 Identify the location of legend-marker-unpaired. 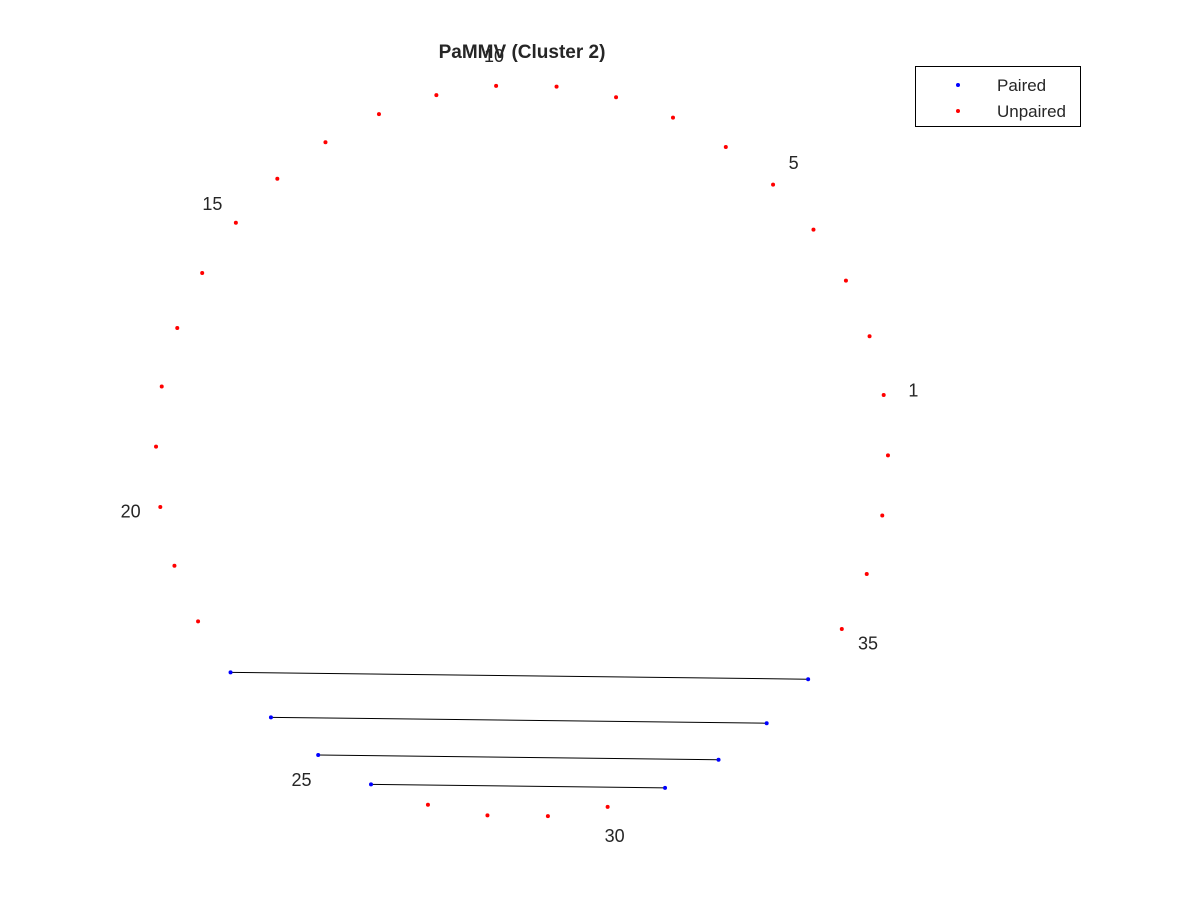
(958, 111).